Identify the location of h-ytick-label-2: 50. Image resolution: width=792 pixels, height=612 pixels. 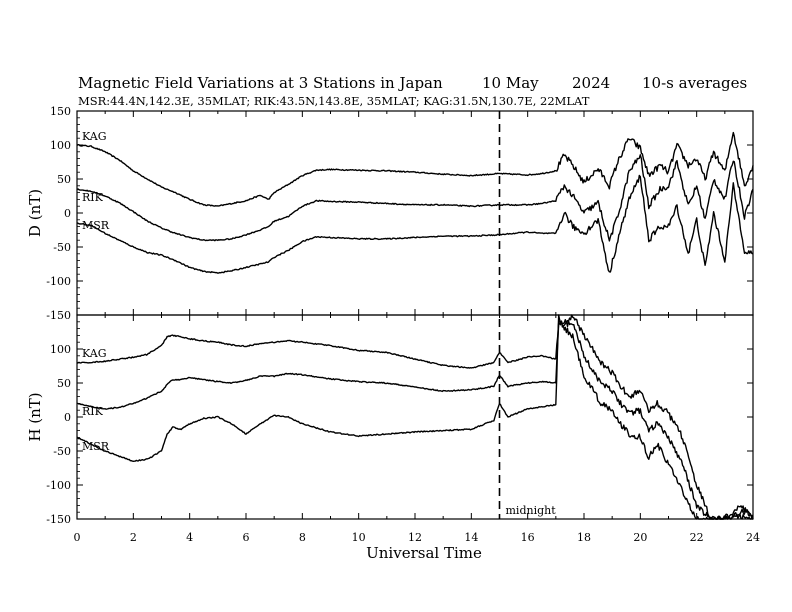
(64, 383).